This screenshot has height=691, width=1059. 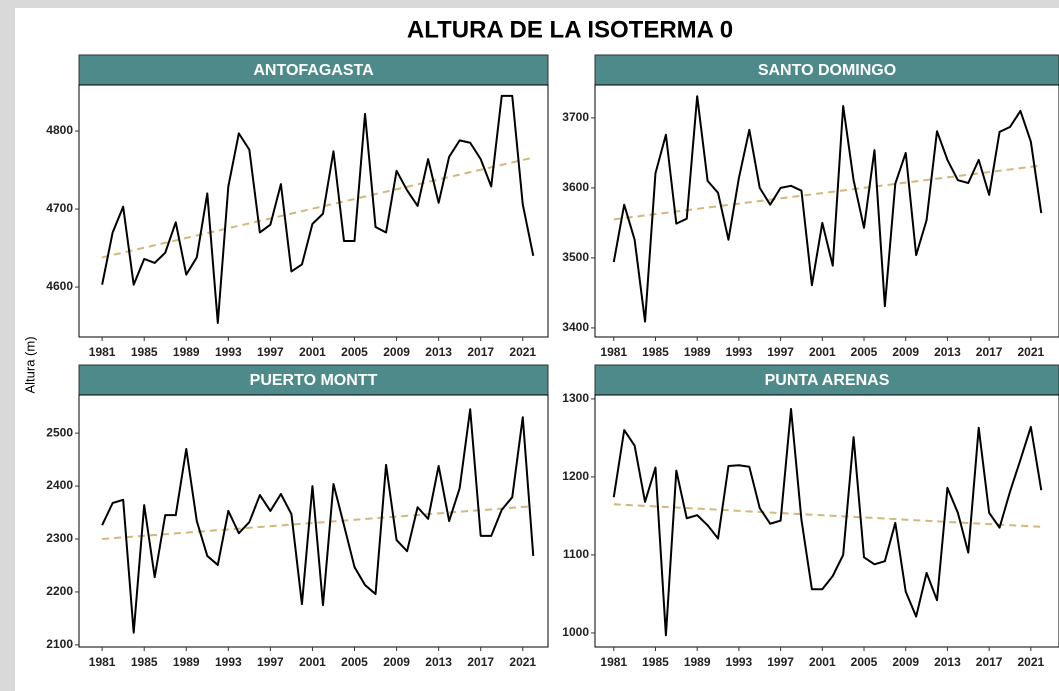 What do you see at coordinates (59, 644) in the screenshot?
I see `y-tick-label: 2100` at bounding box center [59, 644].